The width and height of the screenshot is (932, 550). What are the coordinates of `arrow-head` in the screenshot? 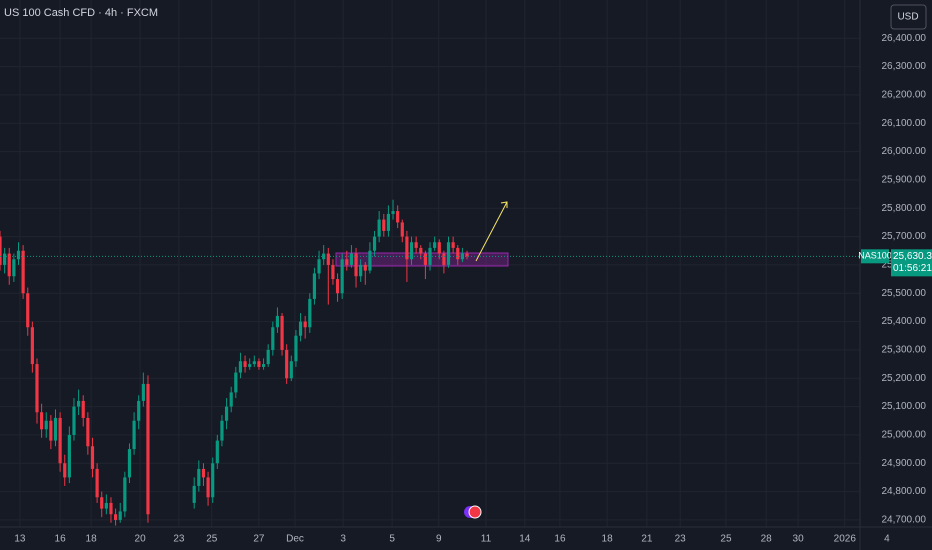 It's located at (504, 204).